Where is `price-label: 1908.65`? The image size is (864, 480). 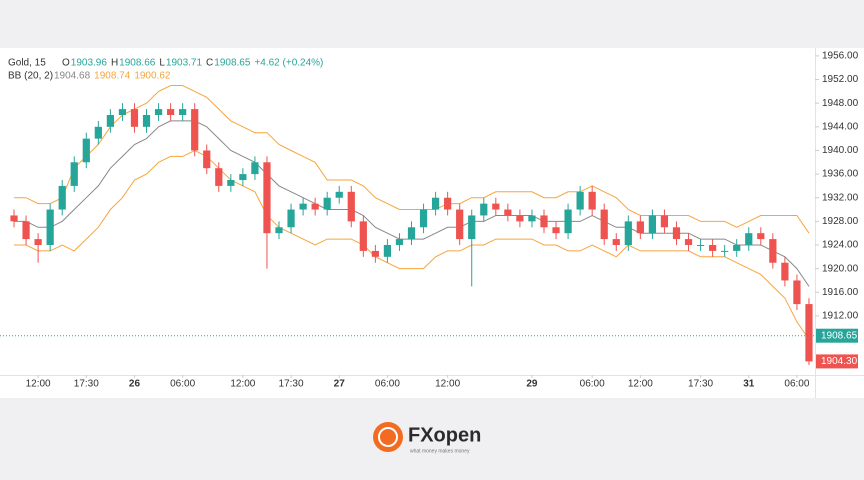 price-label: 1908.65 is located at coordinates (839, 335).